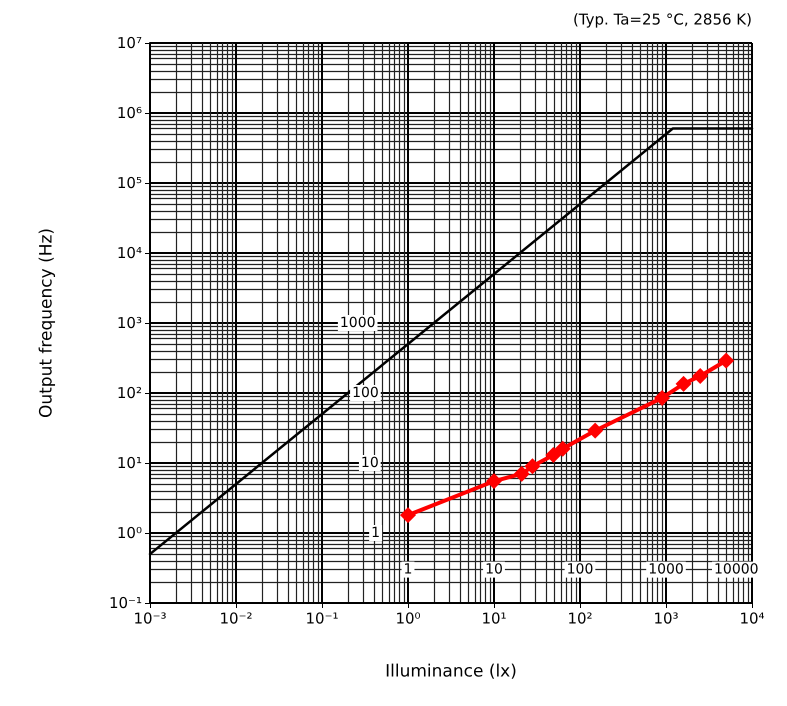 The height and width of the screenshot is (706, 787). I want to click on y-tick-label: 10⁵, so click(129, 183).